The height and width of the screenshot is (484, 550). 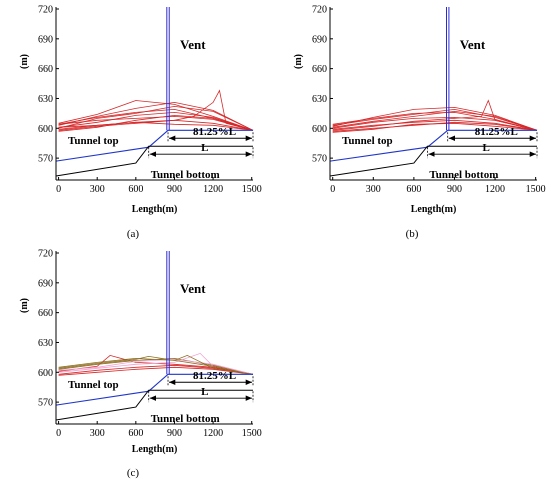 What do you see at coordinates (412, 234) in the screenshot?
I see `panel-label: (b)` at bounding box center [412, 234].